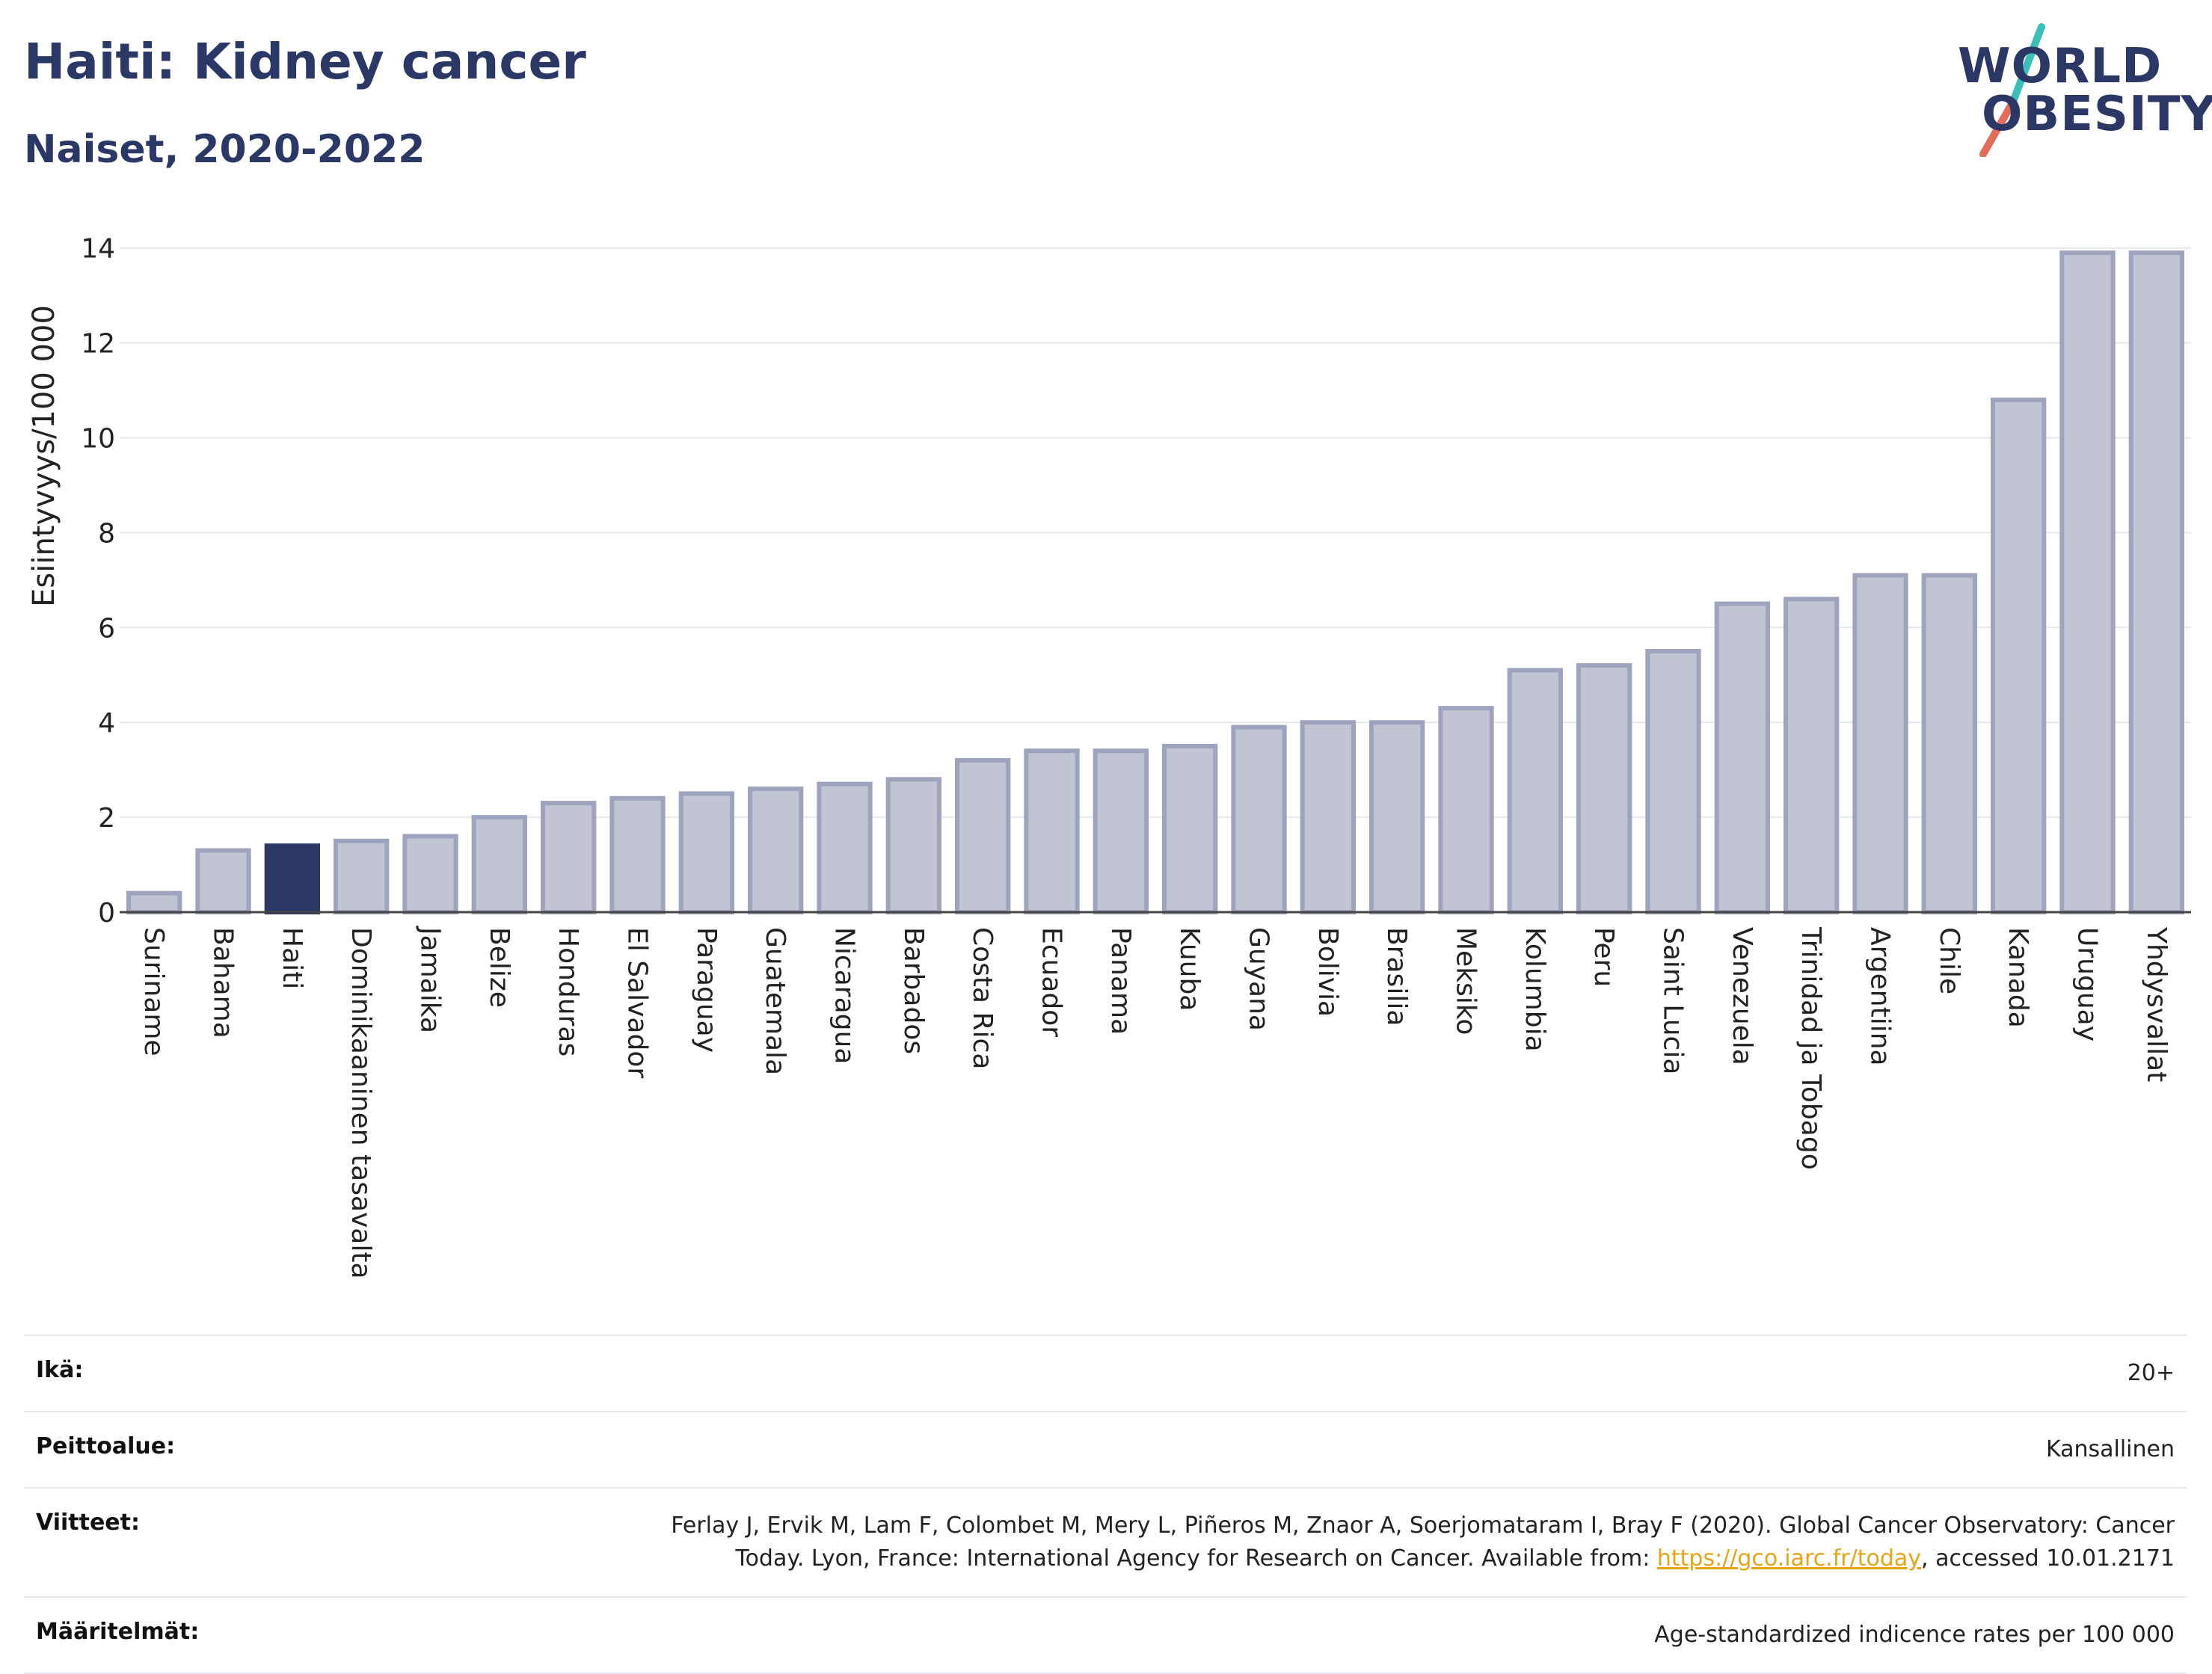 This screenshot has height=1674, width=2212. What do you see at coordinates (154, 902) in the screenshot?
I see `bar-suriname` at bounding box center [154, 902].